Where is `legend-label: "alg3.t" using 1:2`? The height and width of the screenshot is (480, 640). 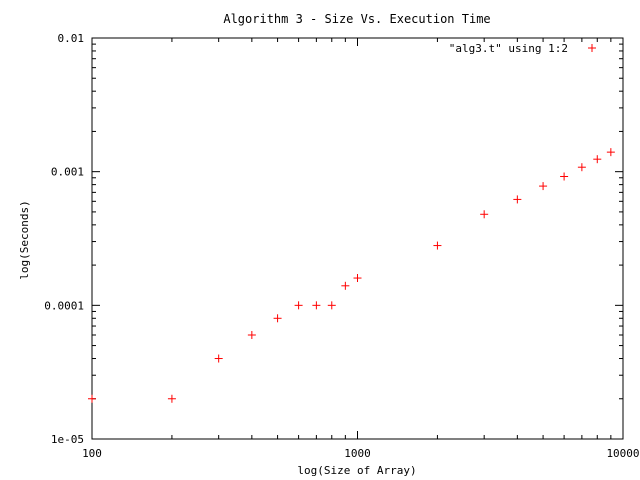 legend-label: "alg3.t" using 1:2 is located at coordinates (508, 48).